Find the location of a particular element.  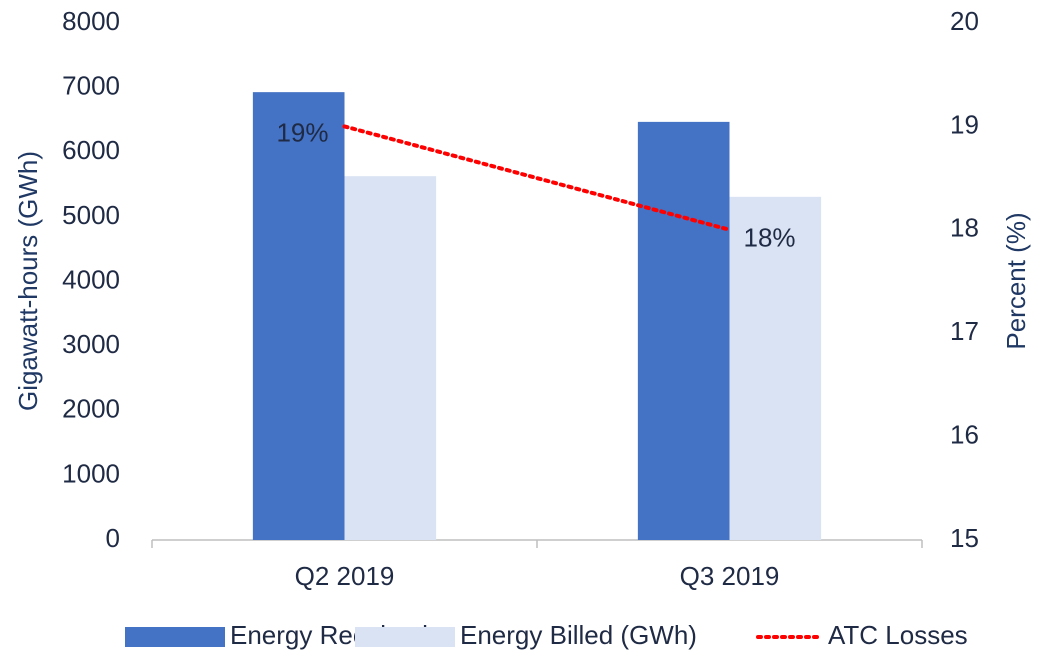

y-tick-label: 8000 is located at coordinates (91, 21).